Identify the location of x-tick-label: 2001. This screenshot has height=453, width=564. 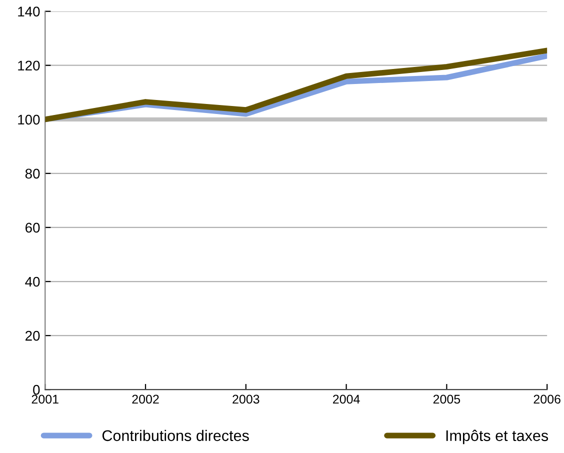
(45, 399).